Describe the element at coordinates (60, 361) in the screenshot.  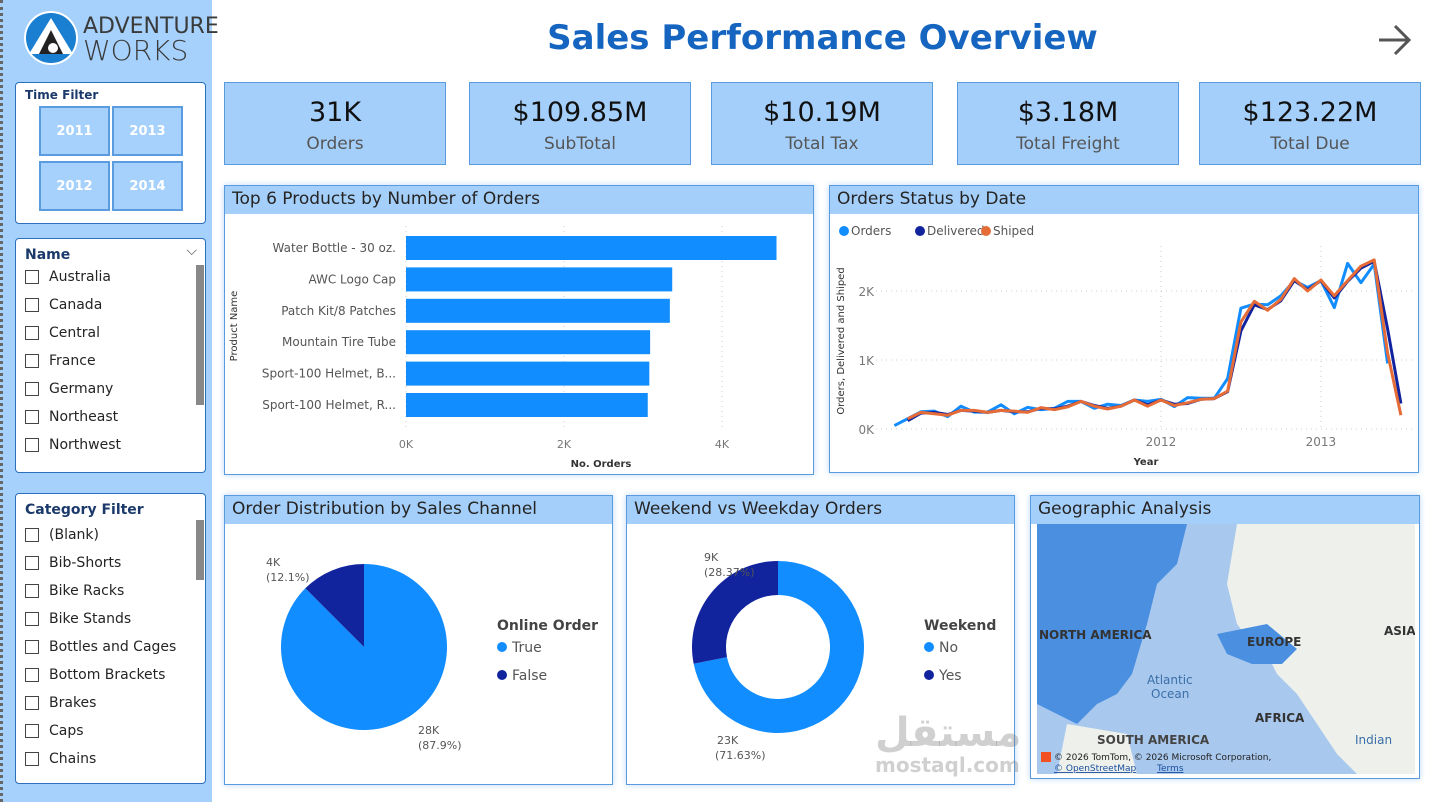
I see `slicer-item: France` at that location.